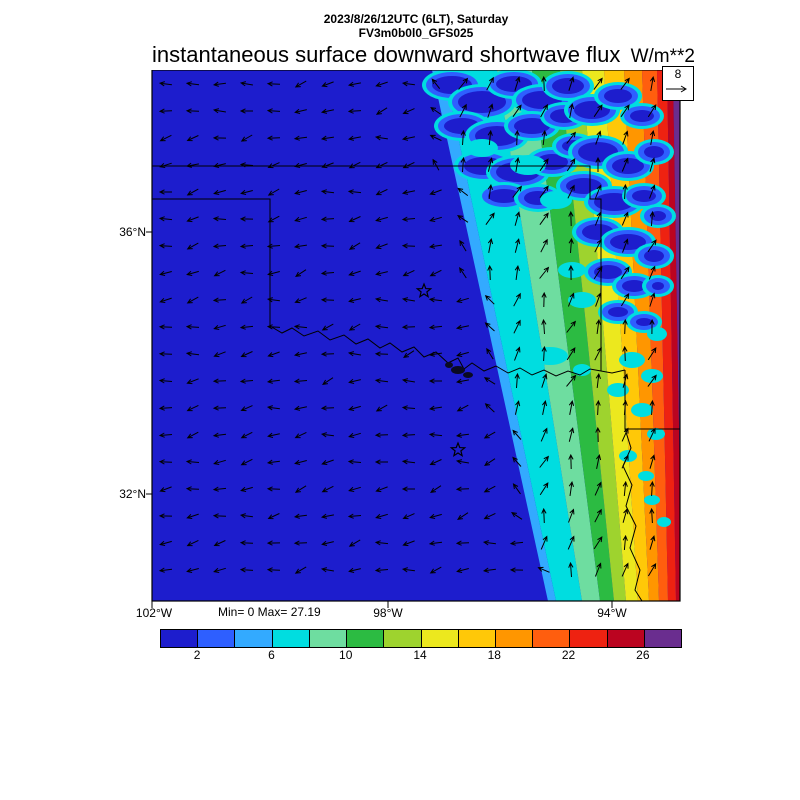 Image resolution: width=800 pixels, height=800 pixels. I want to click on colorbar-tick-label: 14, so click(420, 655).